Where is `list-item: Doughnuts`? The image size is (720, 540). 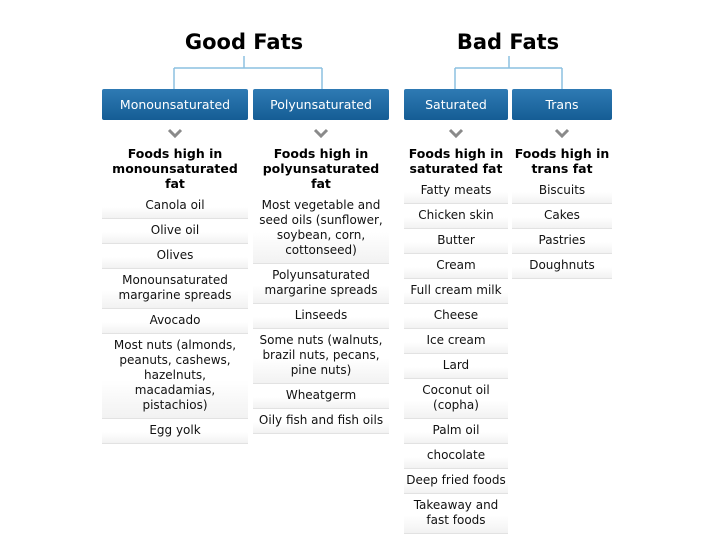
list-item: Doughnuts is located at coordinates (562, 266).